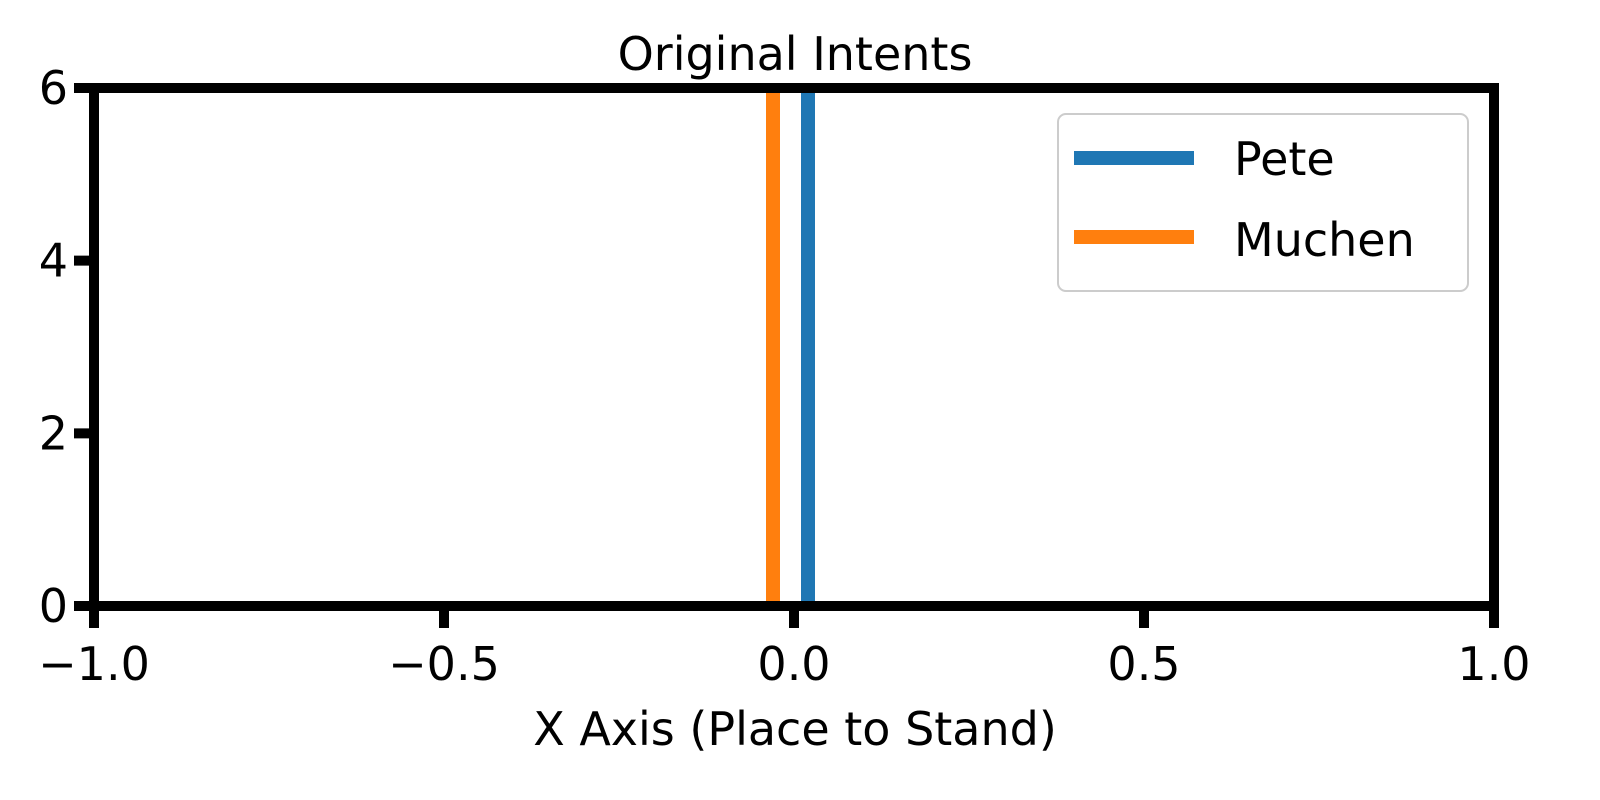  Describe the element at coordinates (444, 664) in the screenshot. I see `x-tick-label: −0.5` at that location.